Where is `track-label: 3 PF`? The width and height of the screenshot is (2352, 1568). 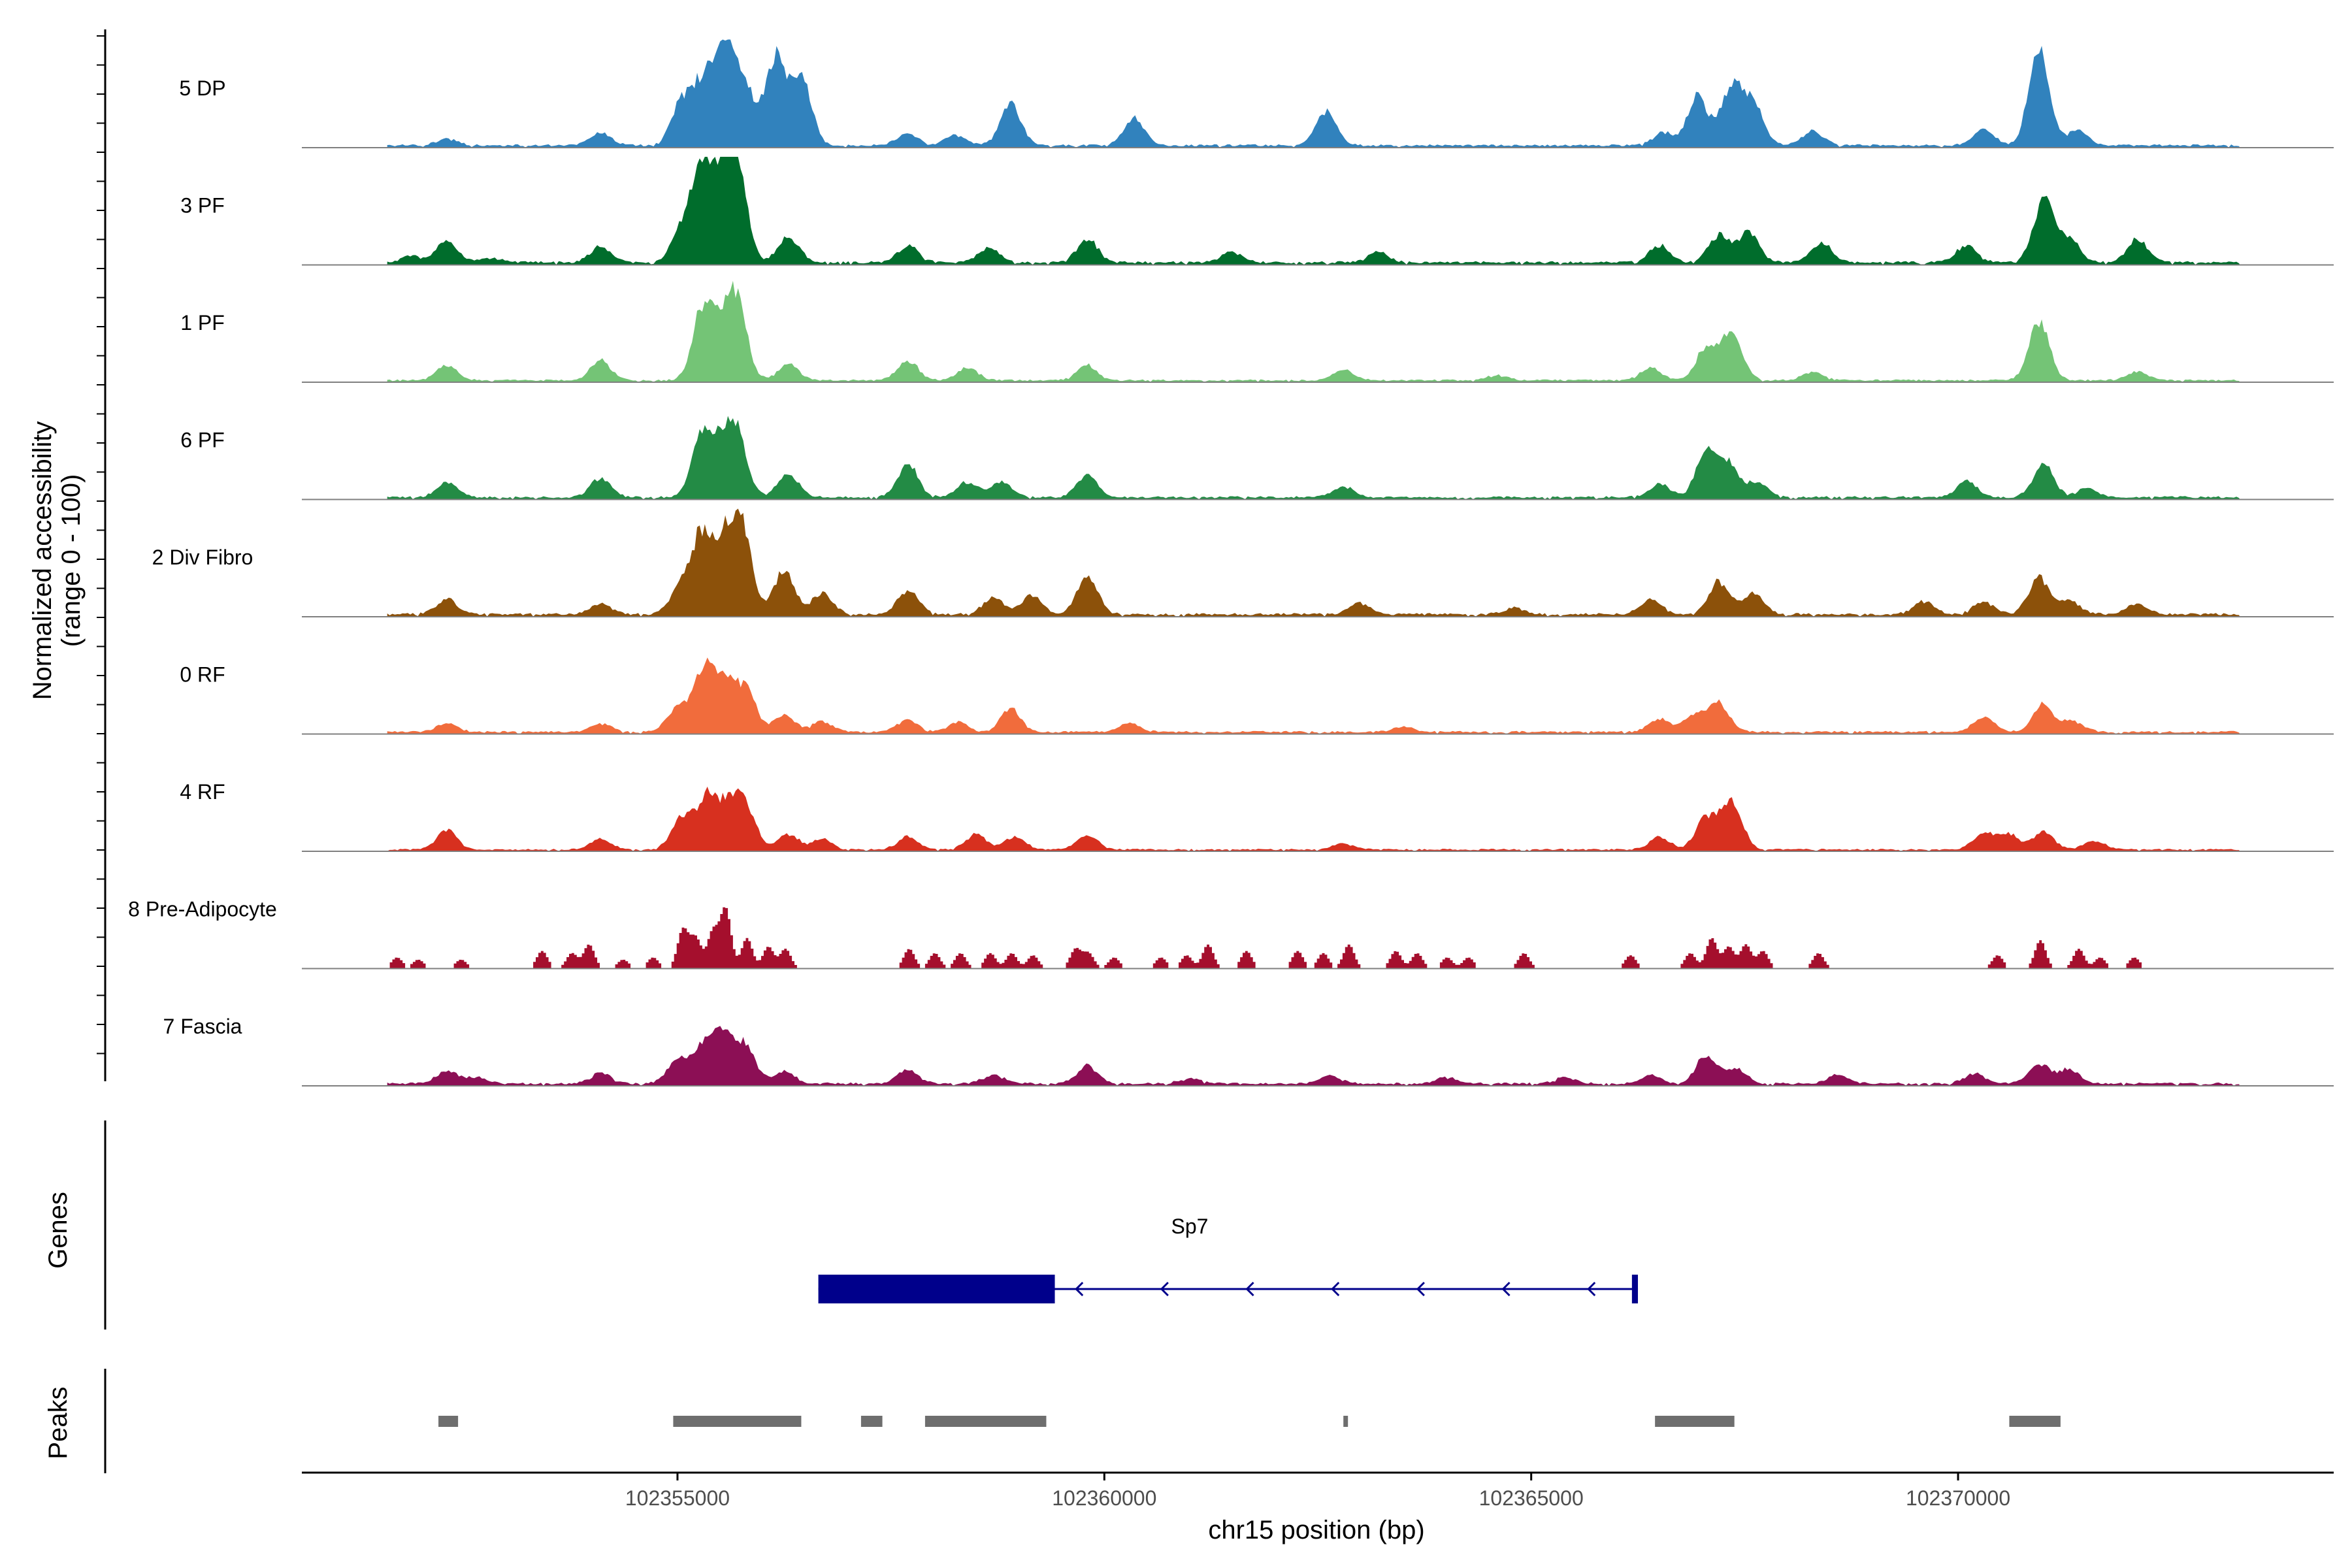 track-label: 3 PF is located at coordinates (202, 206).